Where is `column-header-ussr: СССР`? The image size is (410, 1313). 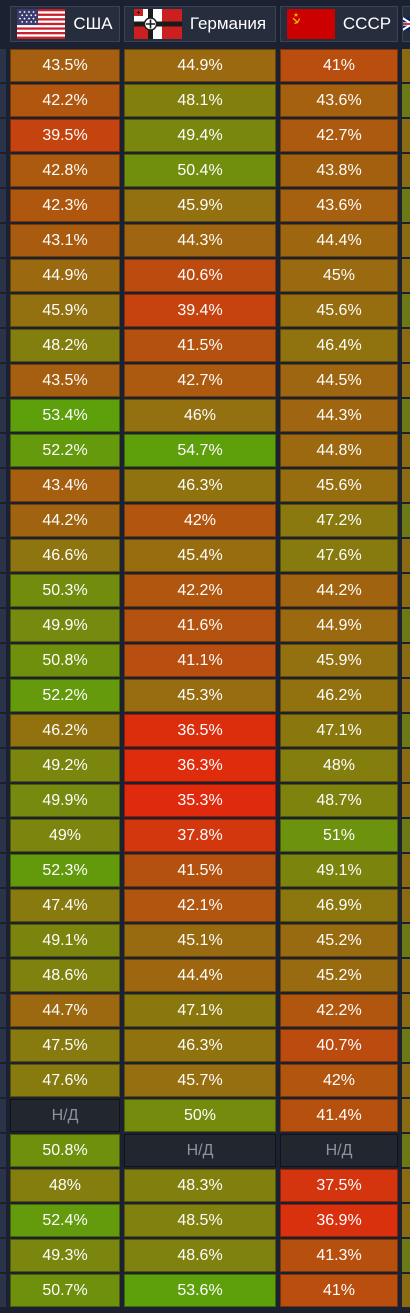
column-header-ussr: СССР is located at coordinates (339, 24).